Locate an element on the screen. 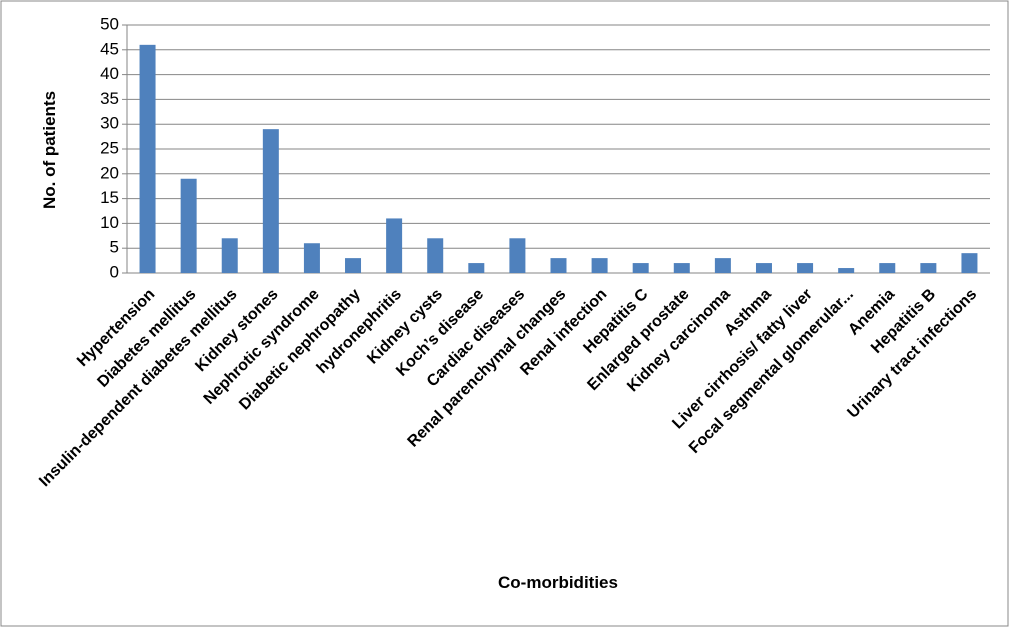 The width and height of the screenshot is (1010, 628). y-axis-title: No. of patients is located at coordinates (49, 150).